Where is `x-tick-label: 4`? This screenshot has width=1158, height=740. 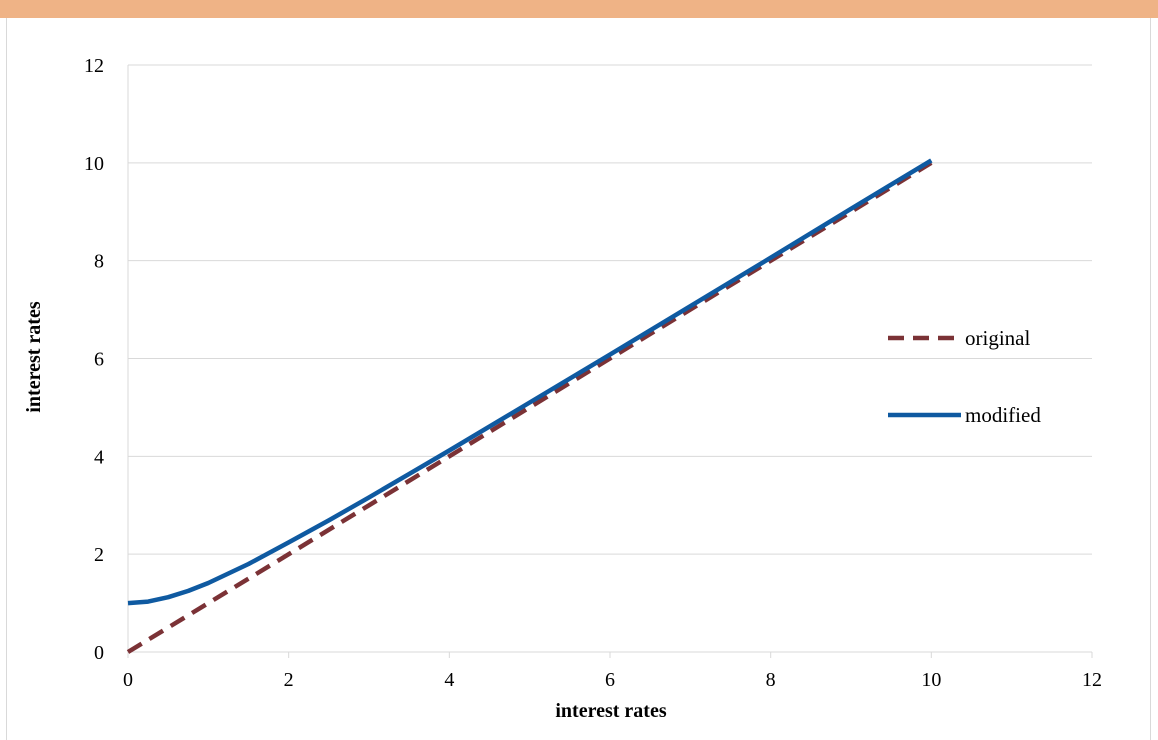
x-tick-label: 4 is located at coordinates (449, 680).